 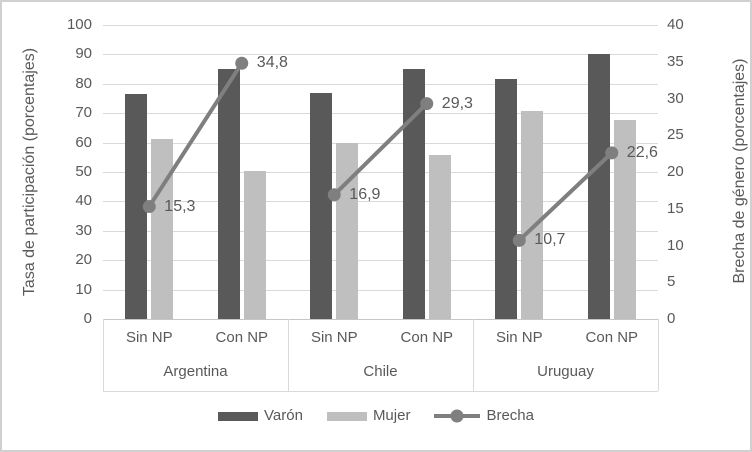 What do you see at coordinates (272, 63) in the screenshot?
I see `brecha-data-label: 34,8` at bounding box center [272, 63].